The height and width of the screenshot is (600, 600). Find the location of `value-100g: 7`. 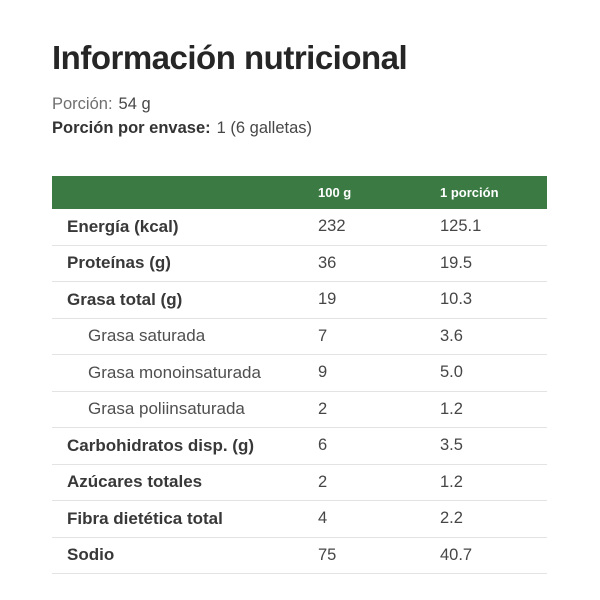

value-100g: 7 is located at coordinates (323, 335).